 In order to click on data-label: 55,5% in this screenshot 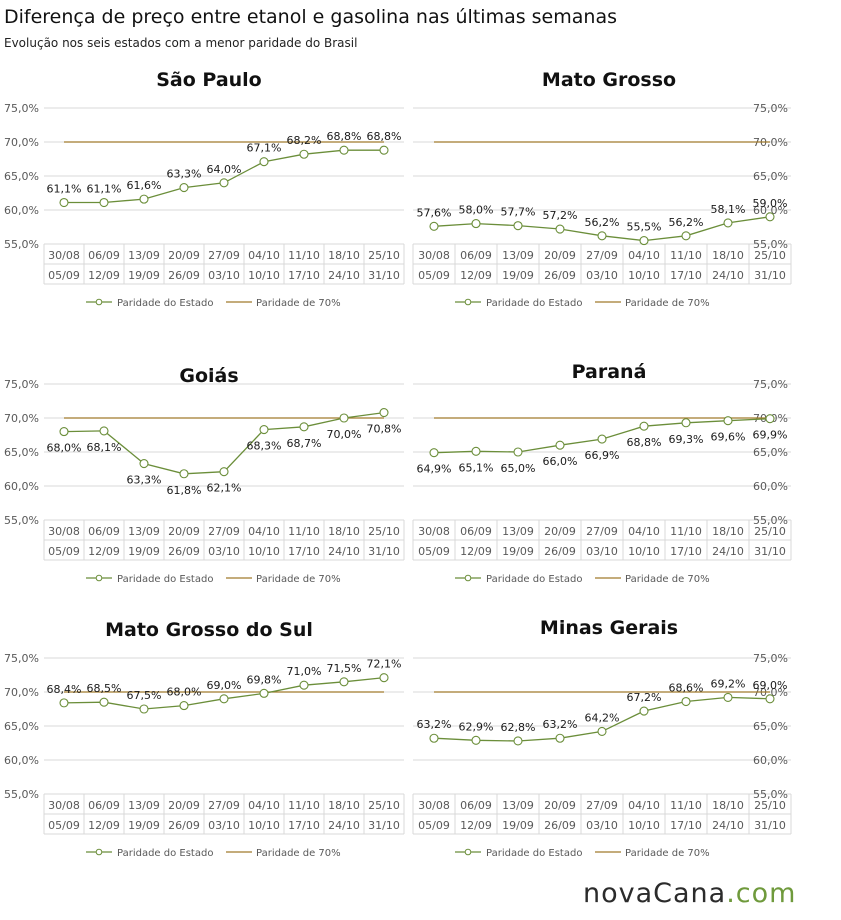, I will do `click(644, 227)`.